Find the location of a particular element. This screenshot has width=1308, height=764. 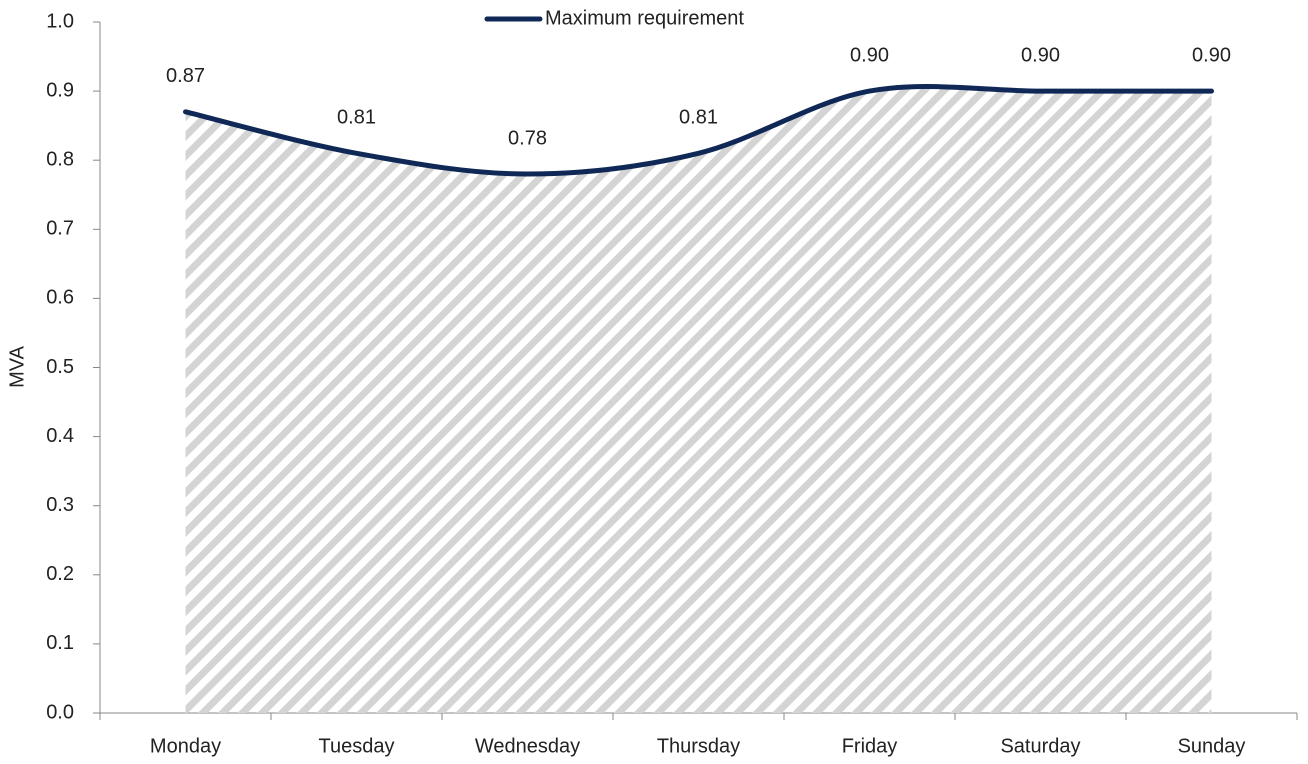

x-tick-label: Thursday is located at coordinates (698, 746).